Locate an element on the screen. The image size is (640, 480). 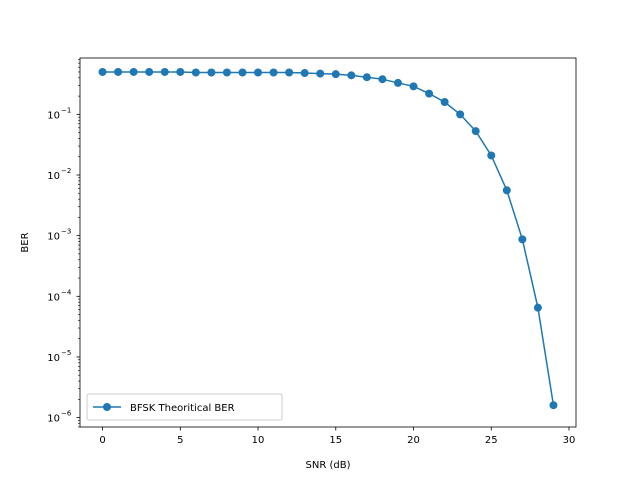
legend-marker is located at coordinates (107, 407).